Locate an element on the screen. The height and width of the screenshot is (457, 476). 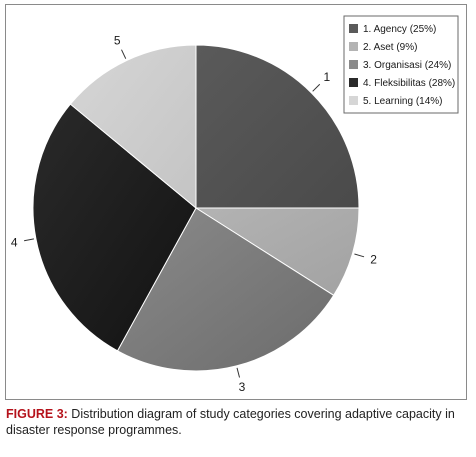
slice-label-5: 5 is located at coordinates (117, 41).